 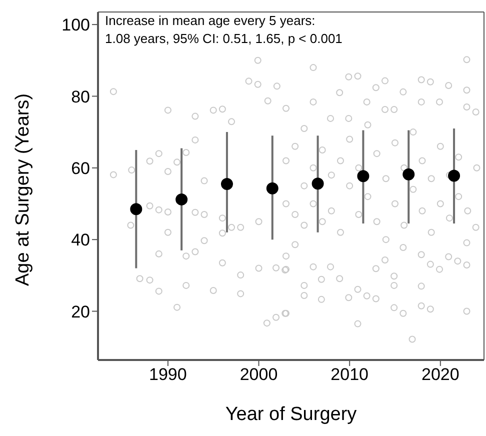 What do you see at coordinates (80, 168) in the screenshot?
I see `y-tick-label: 60` at bounding box center [80, 168].